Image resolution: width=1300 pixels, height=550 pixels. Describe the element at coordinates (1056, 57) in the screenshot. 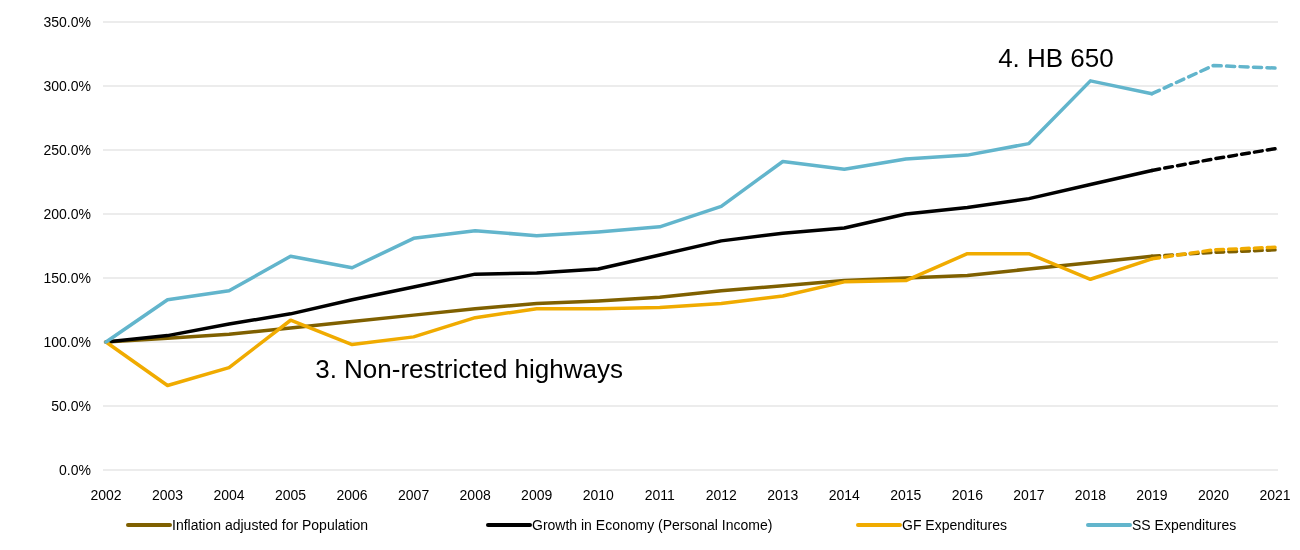

I see `annotation: 4. HB 650` at that location.